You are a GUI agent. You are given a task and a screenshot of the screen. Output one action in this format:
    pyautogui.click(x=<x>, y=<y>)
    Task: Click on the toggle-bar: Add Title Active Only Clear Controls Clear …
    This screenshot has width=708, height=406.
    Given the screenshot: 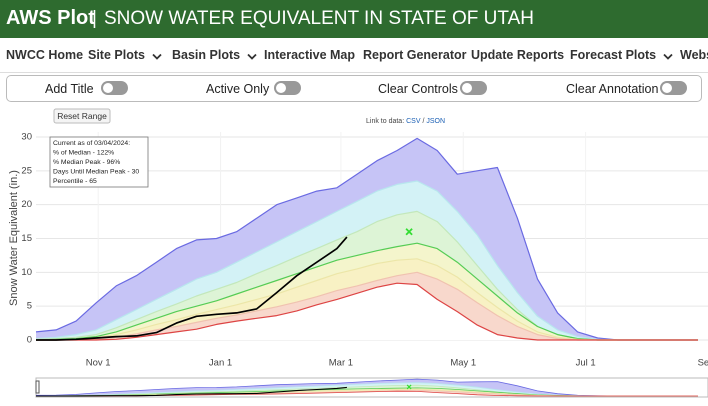 What is the action you would take?
    pyautogui.click(x=354, y=88)
    